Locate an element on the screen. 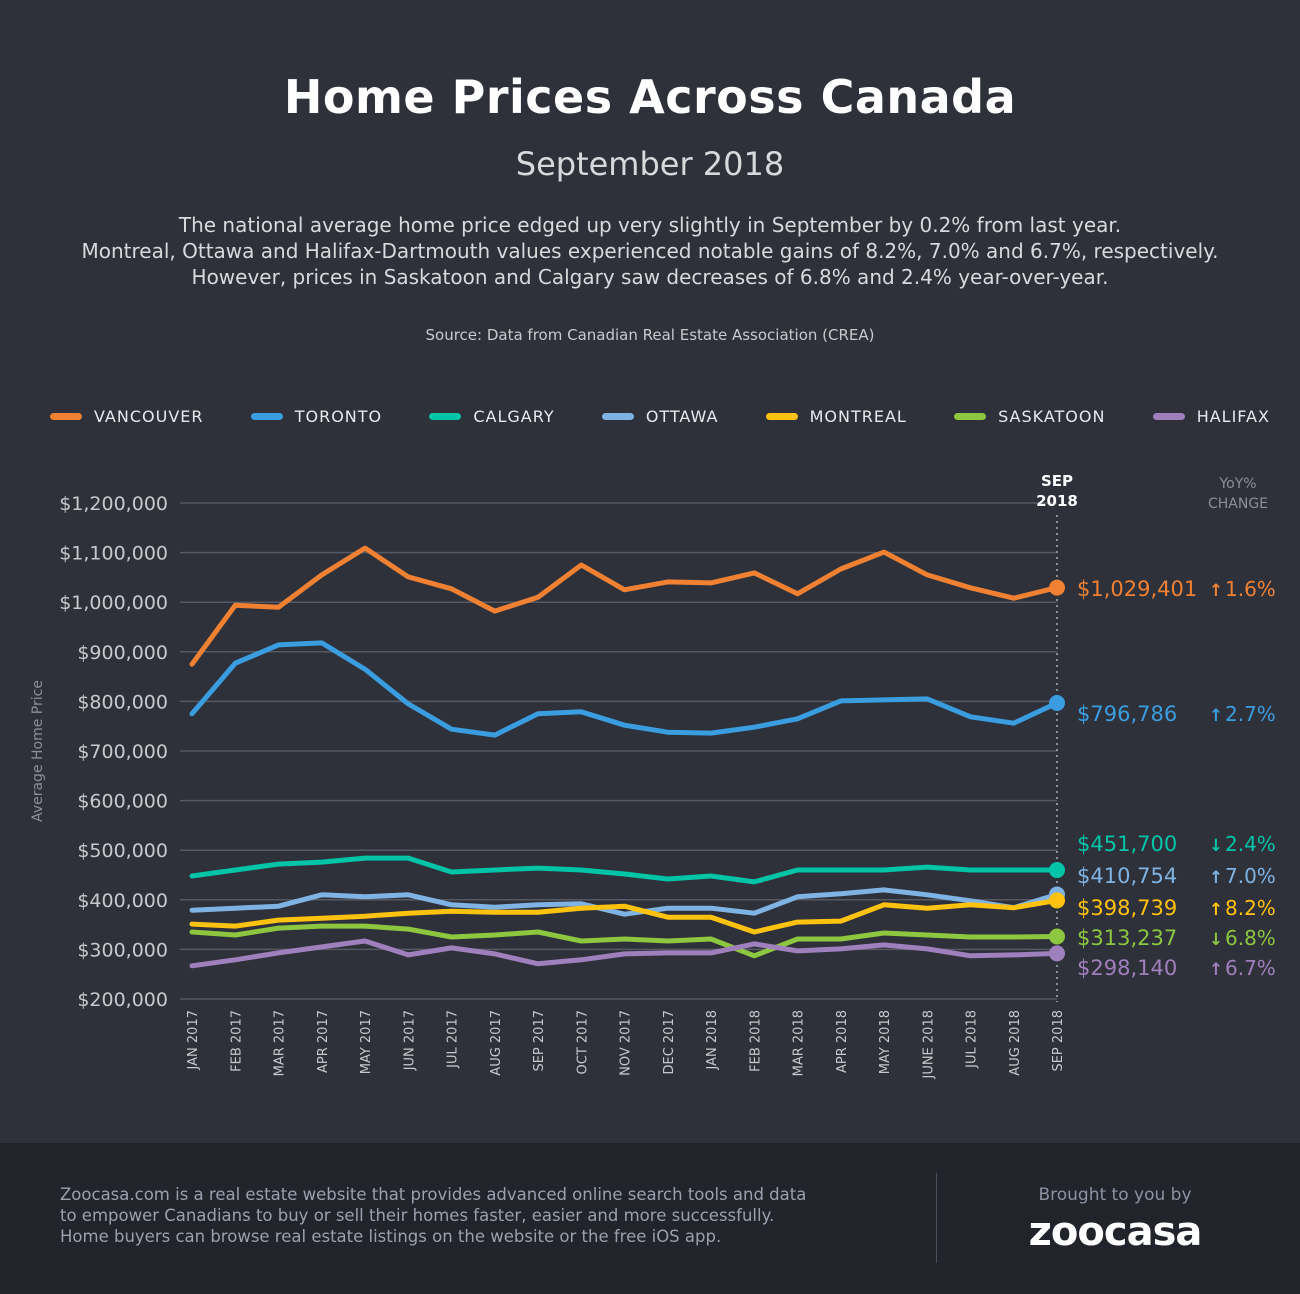 Image resolution: width=1300 pixels, height=1294 pixels. legend-item: CALGARY is located at coordinates (491, 416).